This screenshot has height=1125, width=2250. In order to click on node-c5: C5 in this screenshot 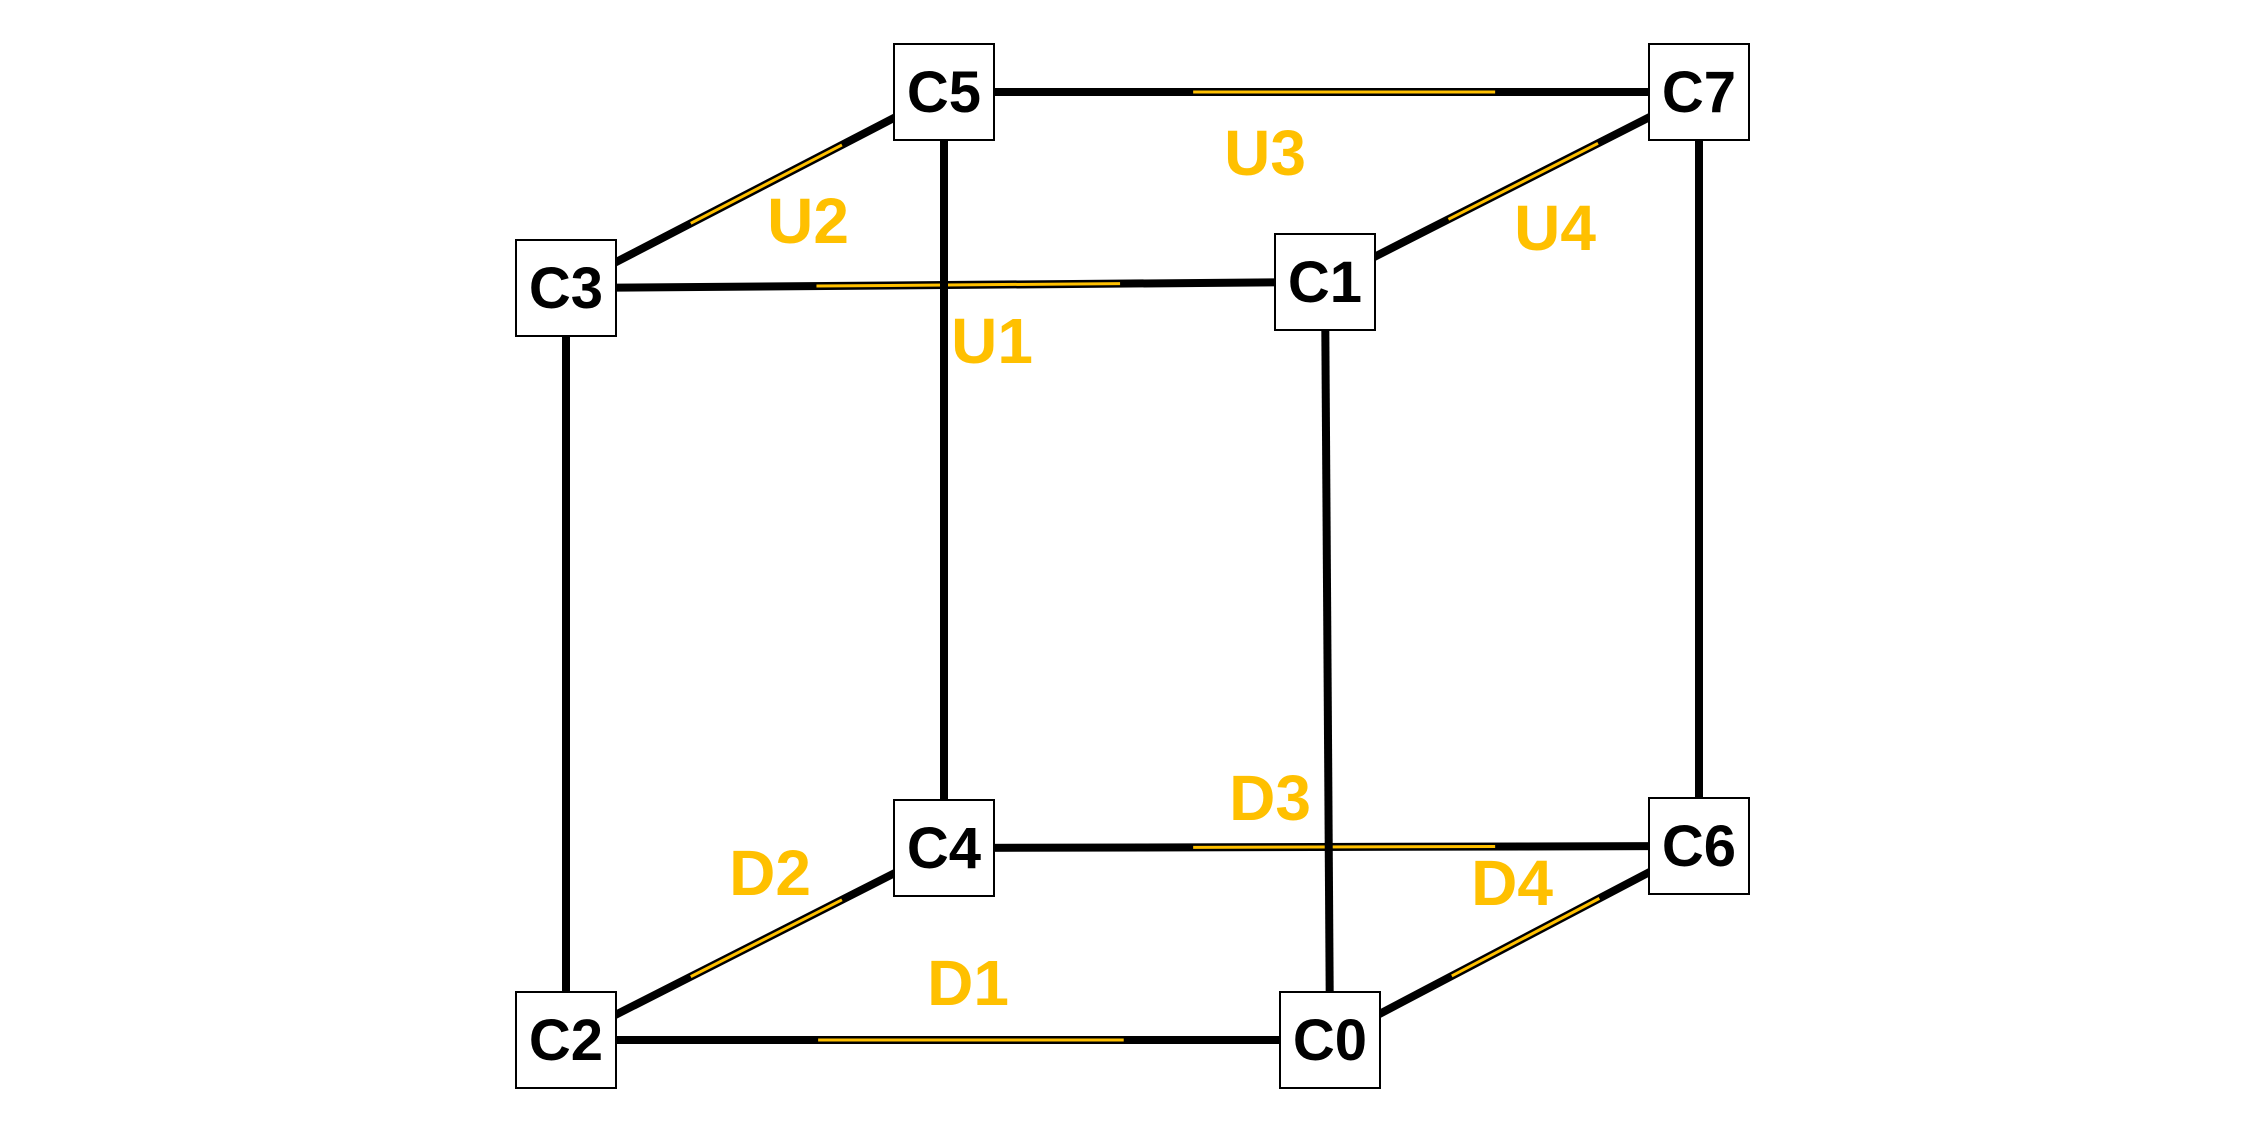, I will do `click(944, 92)`.